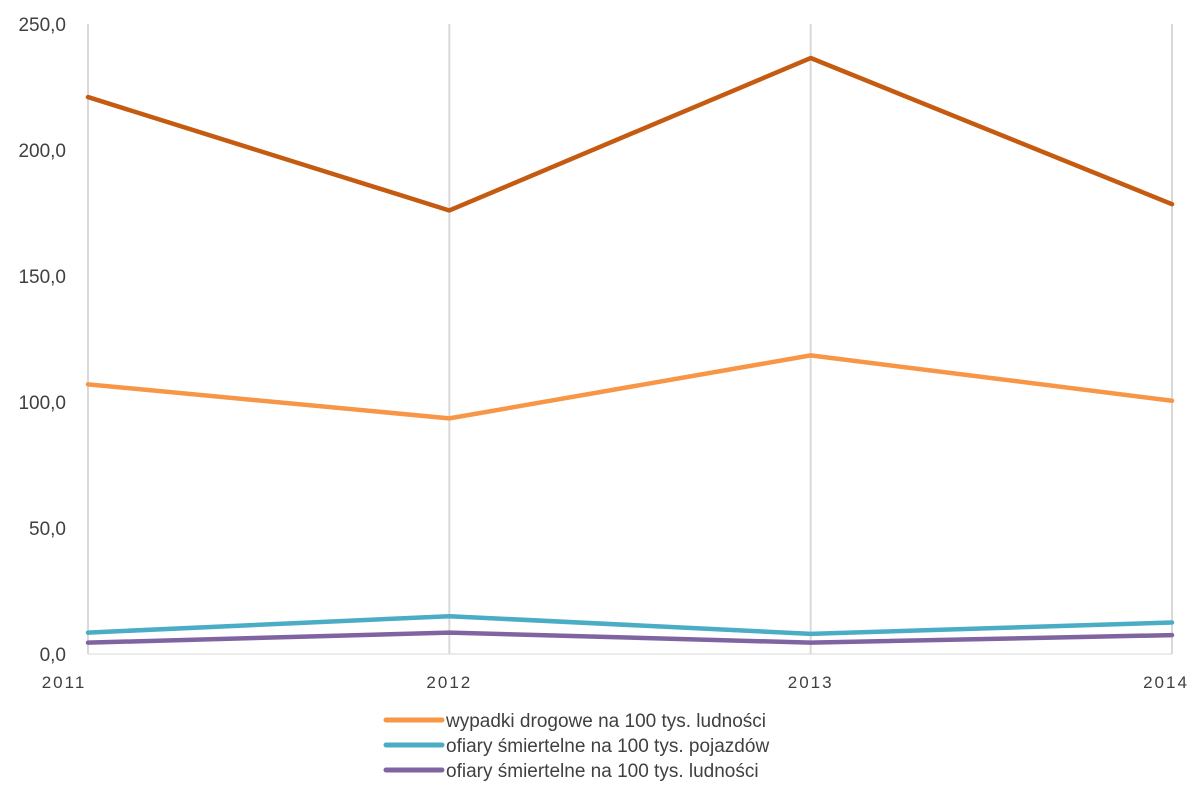 The image size is (1198, 787). Describe the element at coordinates (42, 277) in the screenshot. I see `y-tick-label: 150,0` at that location.